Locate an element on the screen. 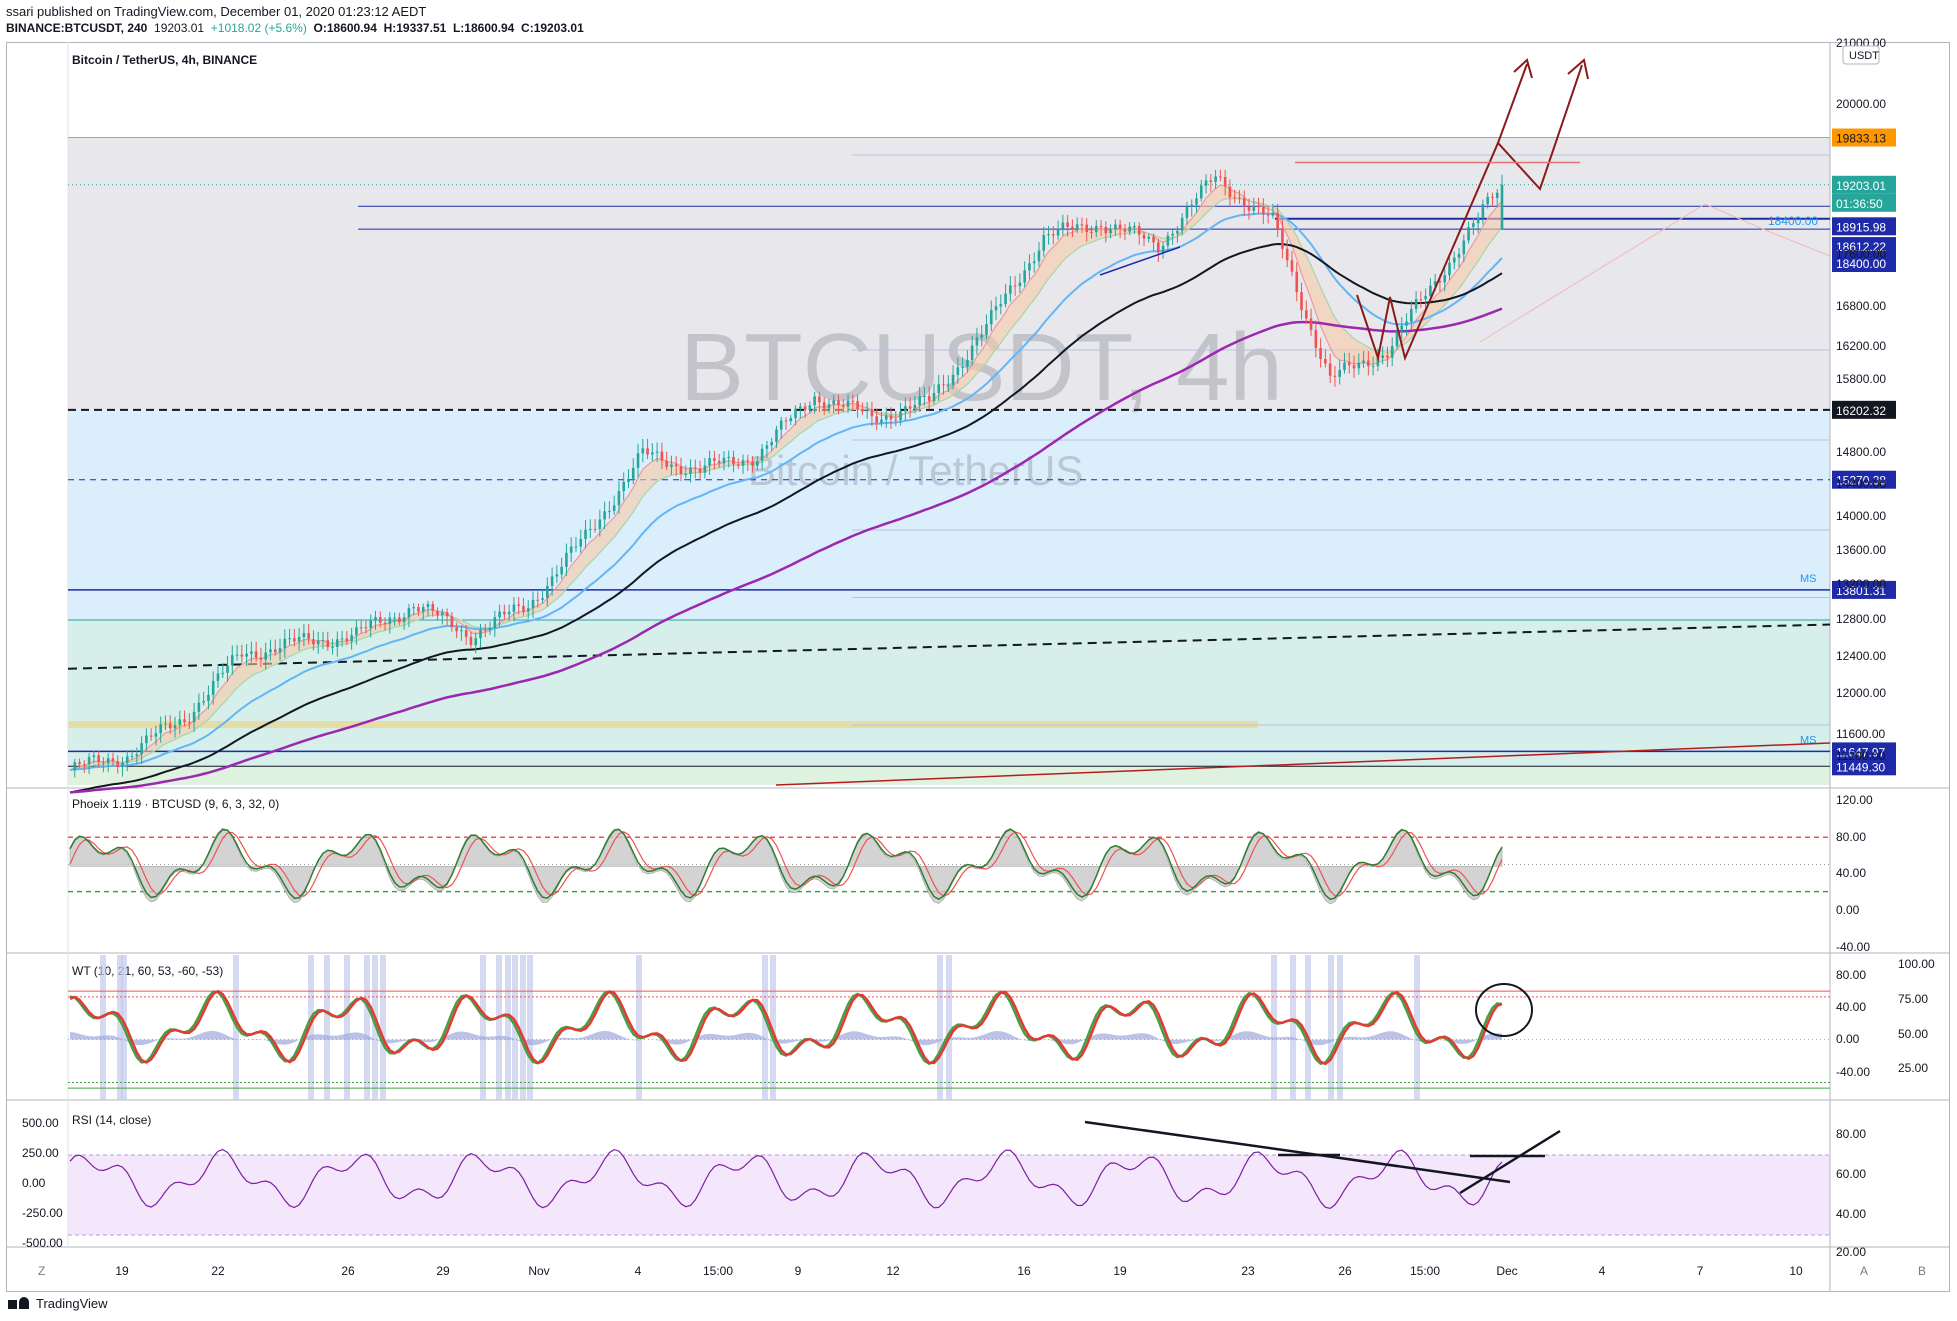 This screenshot has height=1321, width=1957. zoom-reset-button: Z is located at coordinates (41, 1271).